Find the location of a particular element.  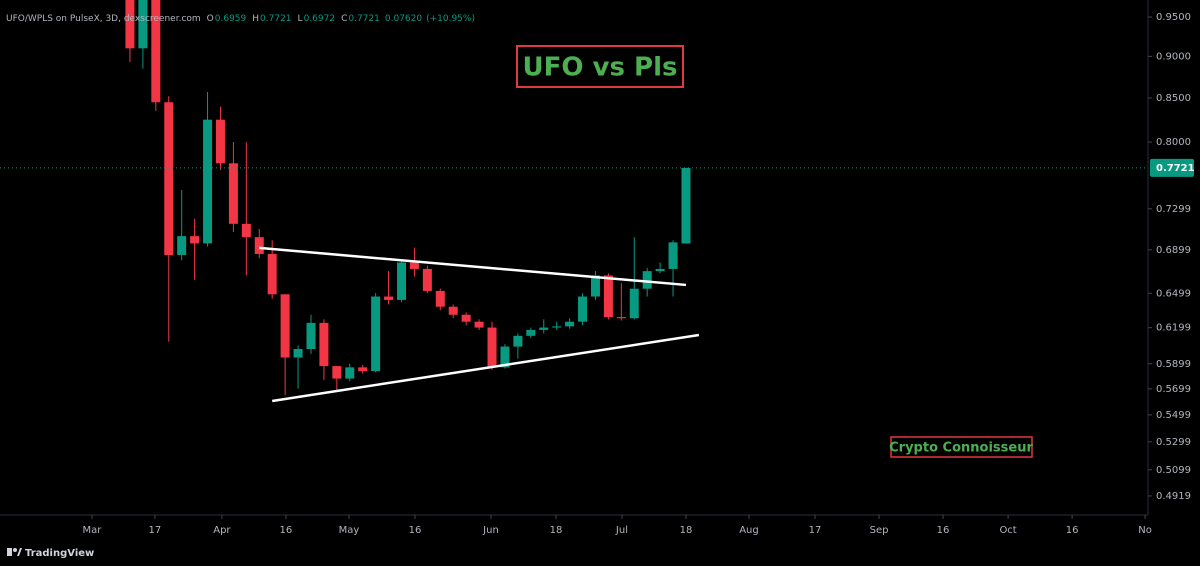

branding-text: TradingView is located at coordinates (59, 553).